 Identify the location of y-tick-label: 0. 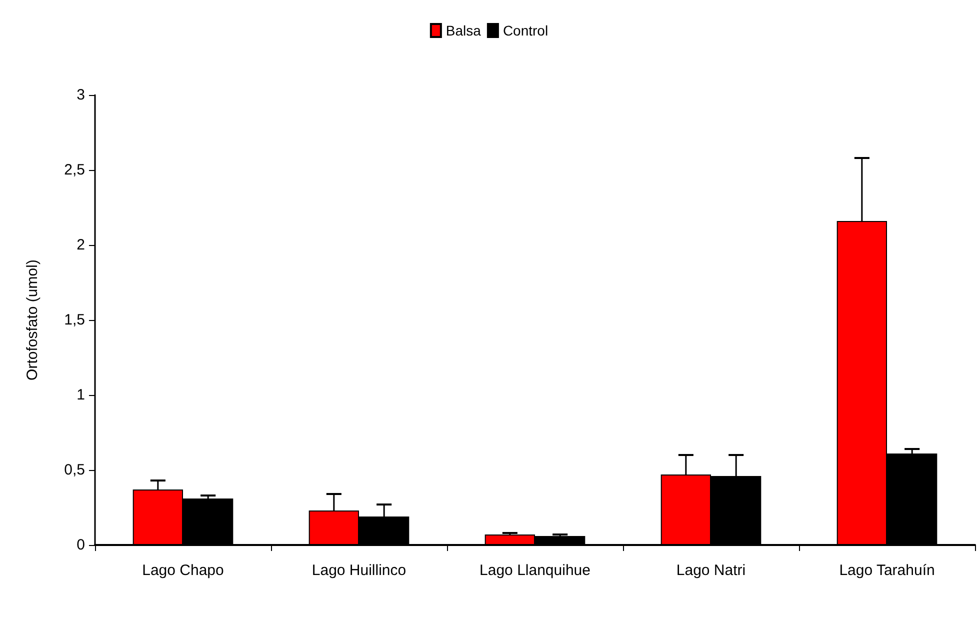
(80, 545).